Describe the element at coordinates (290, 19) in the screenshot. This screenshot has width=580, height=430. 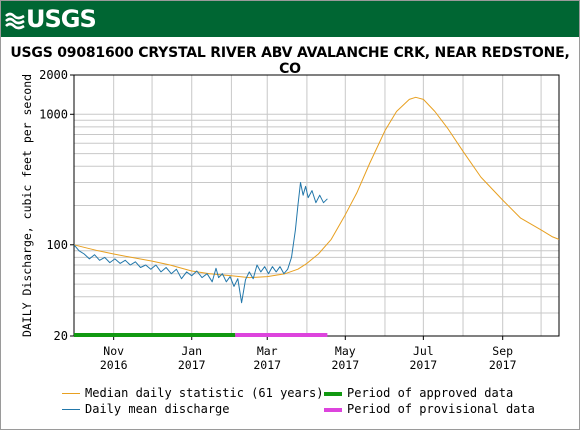
I see `usgs-header-bar: USGS` at that location.